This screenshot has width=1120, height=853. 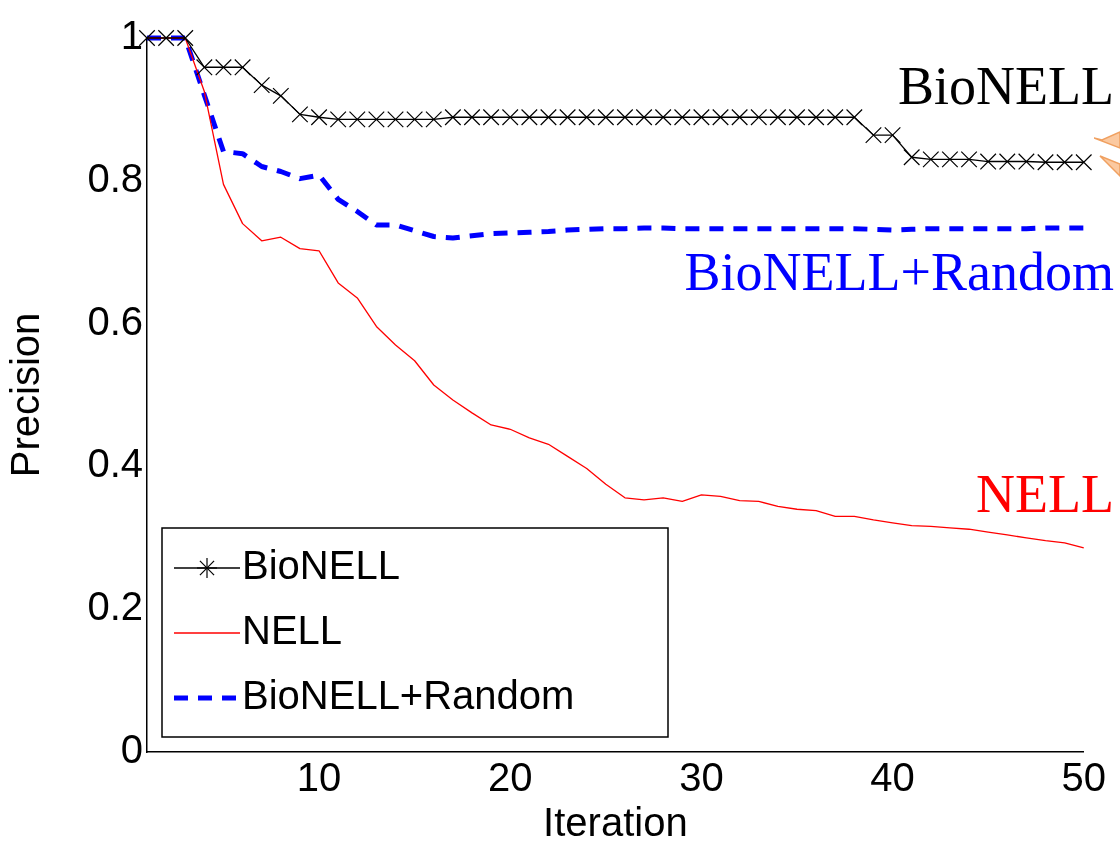 What do you see at coordinates (115, 606) in the screenshot?
I see `y-tick-label: 0.2` at bounding box center [115, 606].